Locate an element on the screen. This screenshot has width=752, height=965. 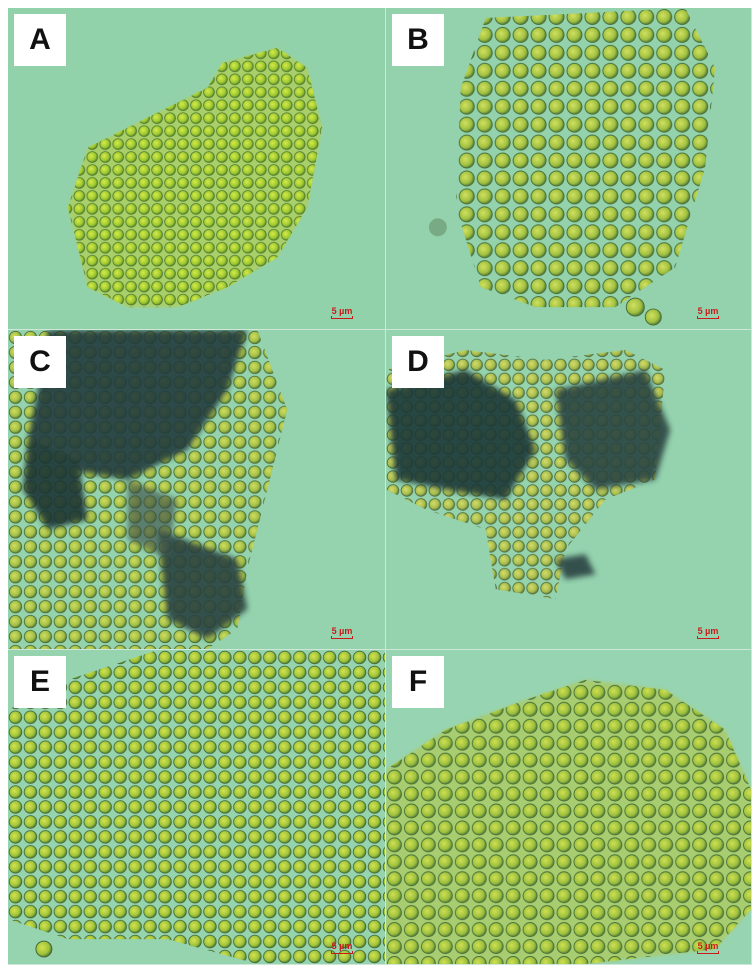
panel-f-label: F is located at coordinates (418, 682).